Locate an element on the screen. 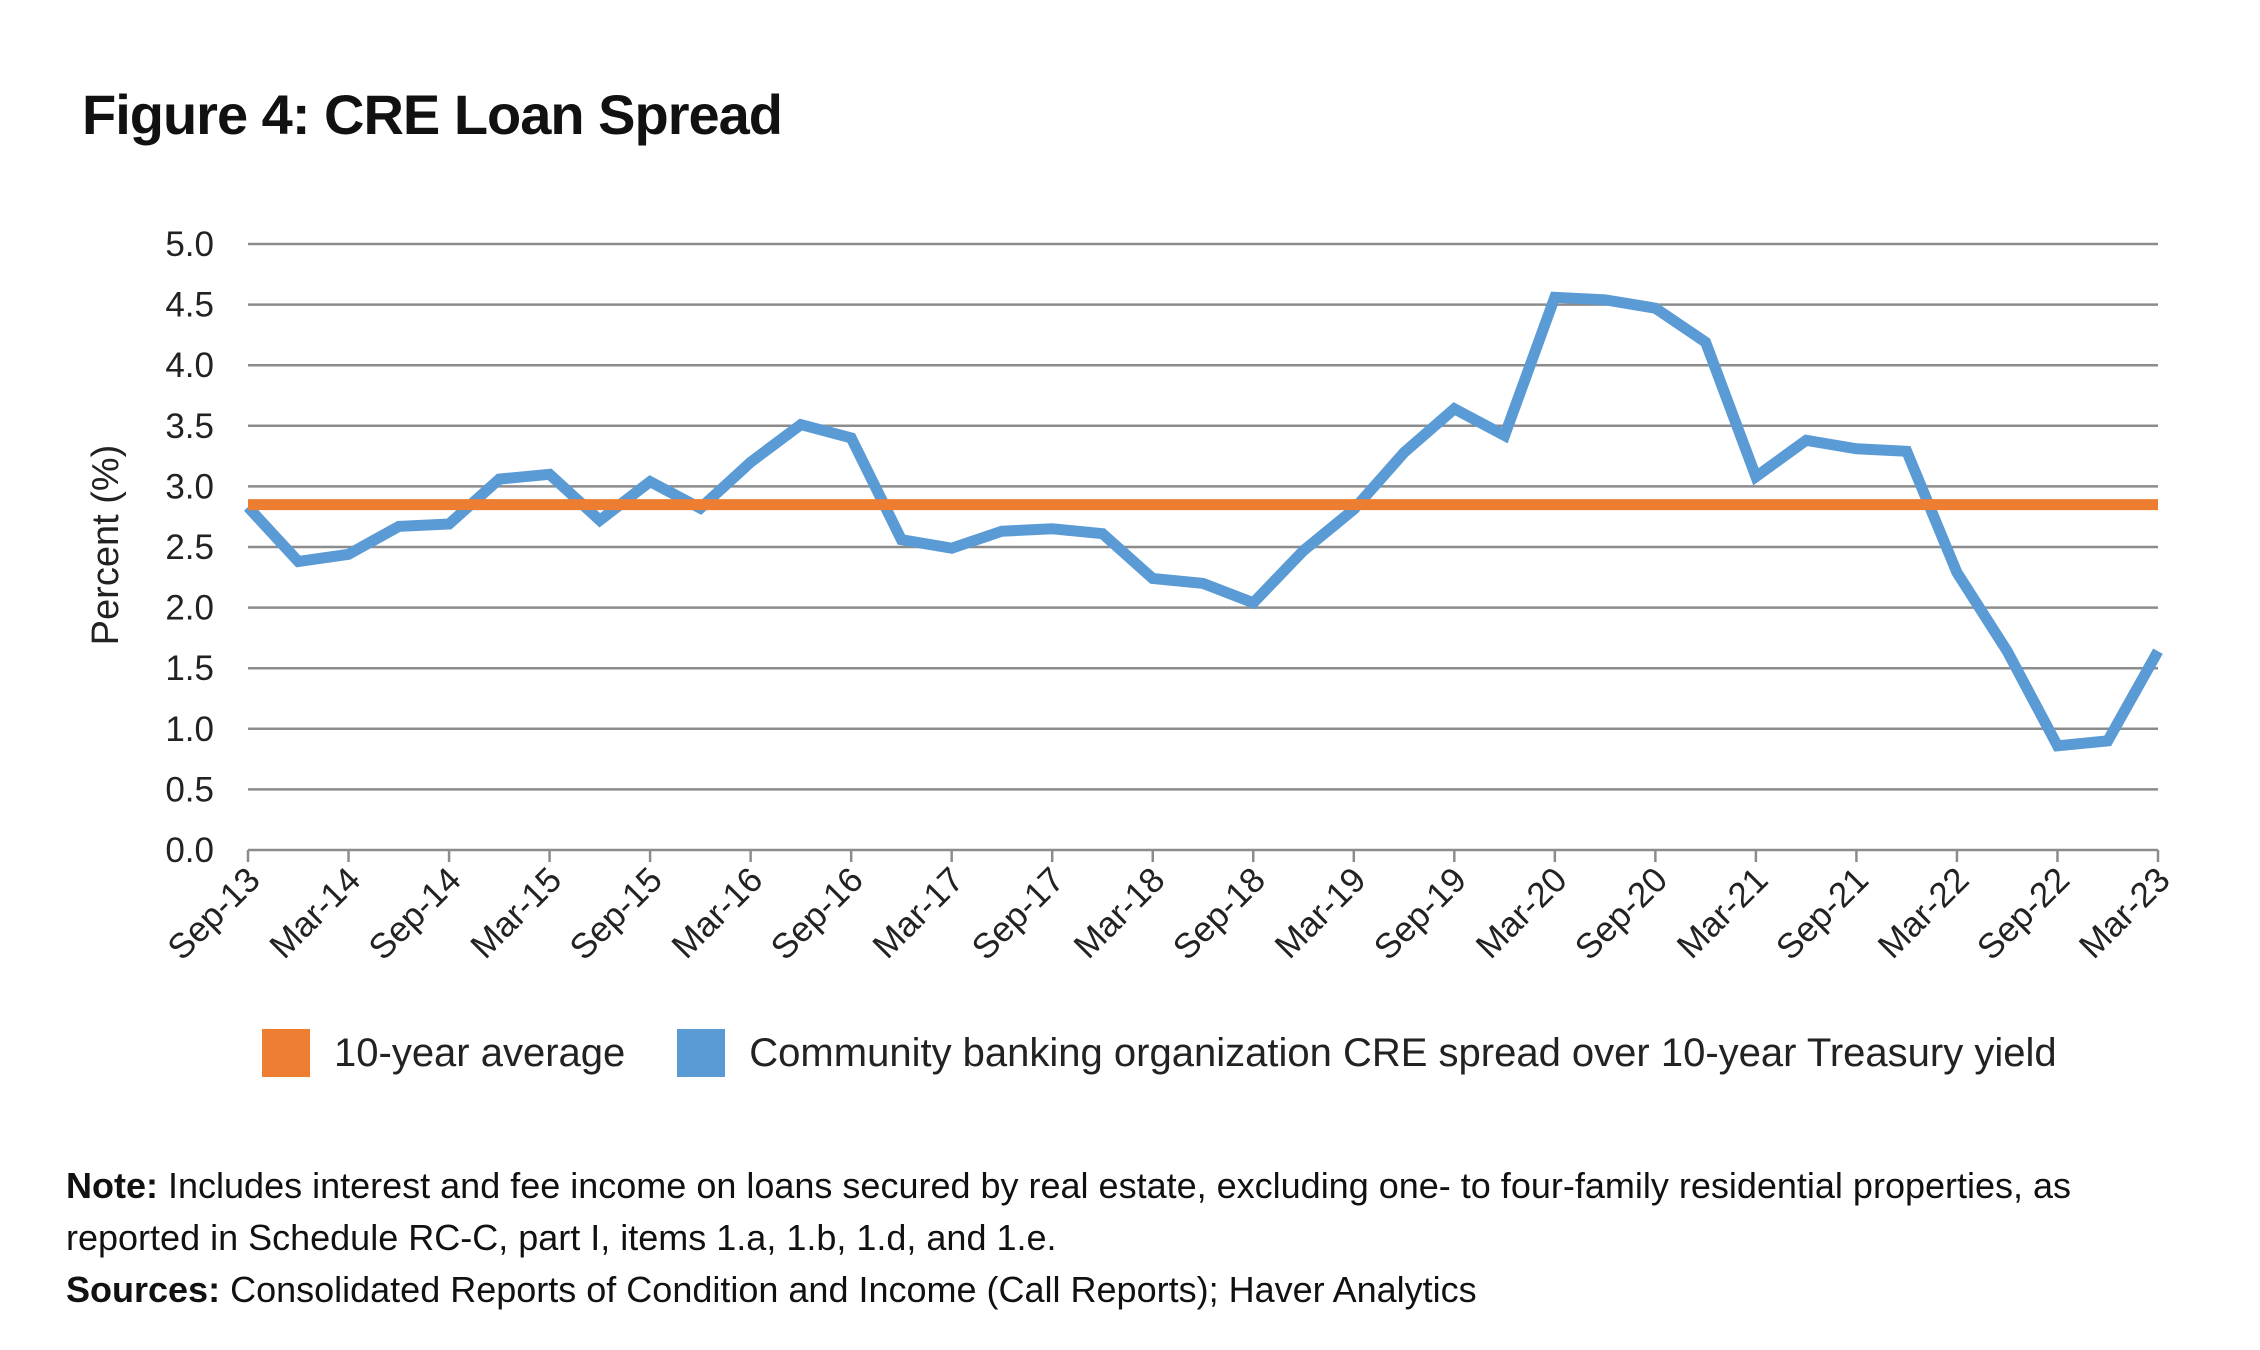 This screenshot has width=2260, height=1350. x-tick-label: Mar-15 is located at coordinates (516, 913).